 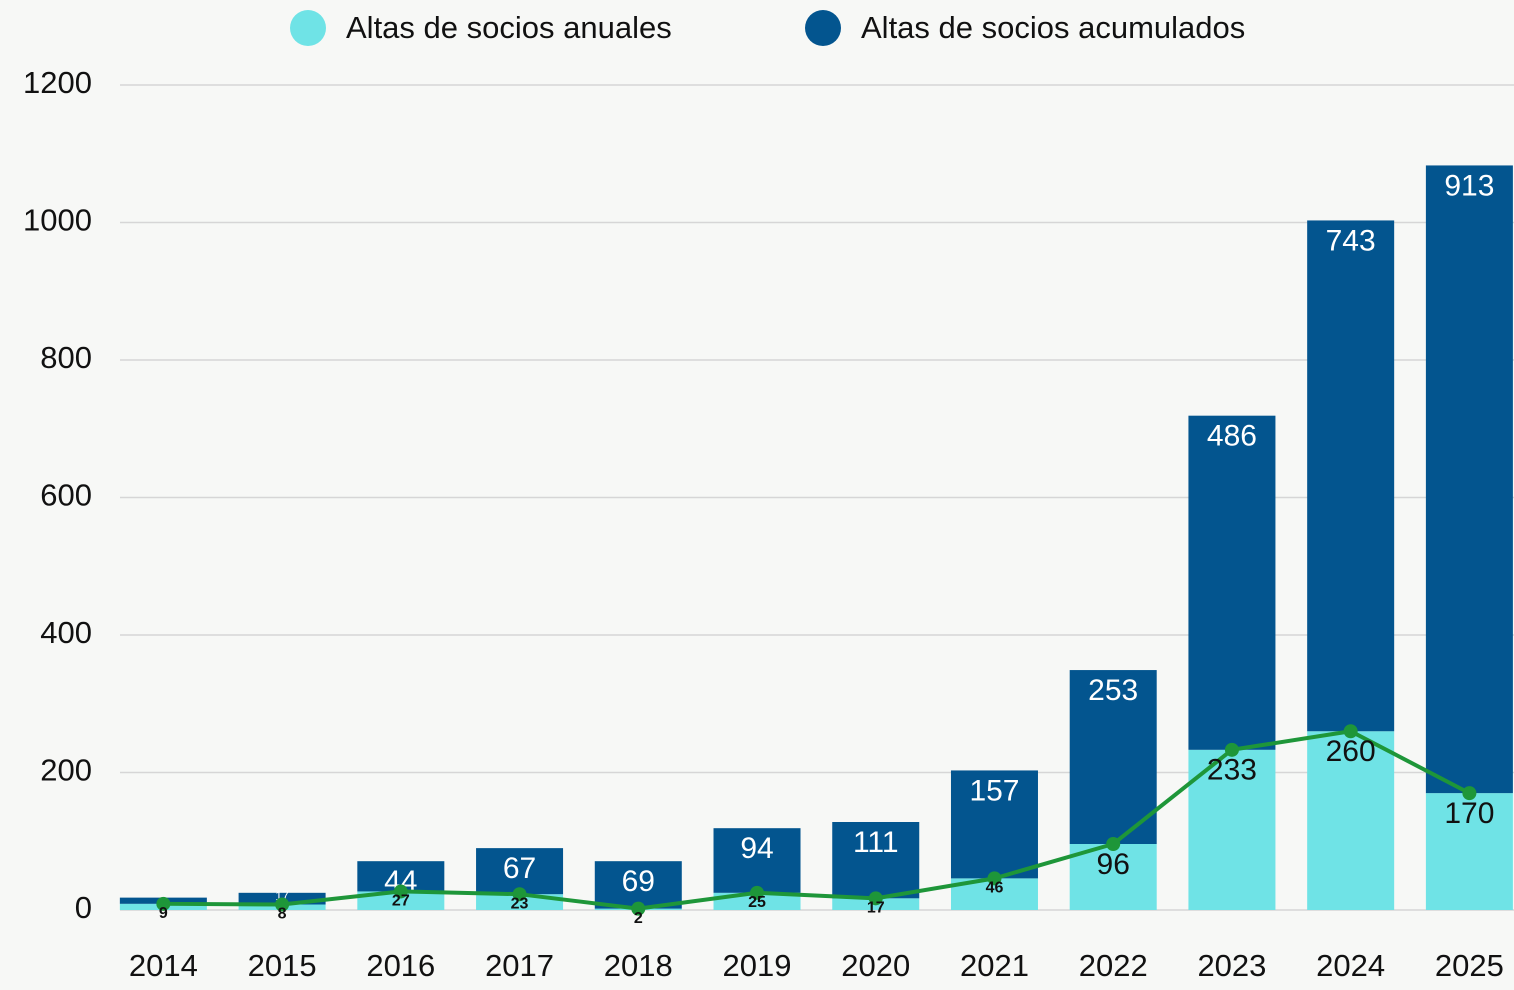 What do you see at coordinates (519, 868) in the screenshot?
I see `data-label: 67` at bounding box center [519, 868].